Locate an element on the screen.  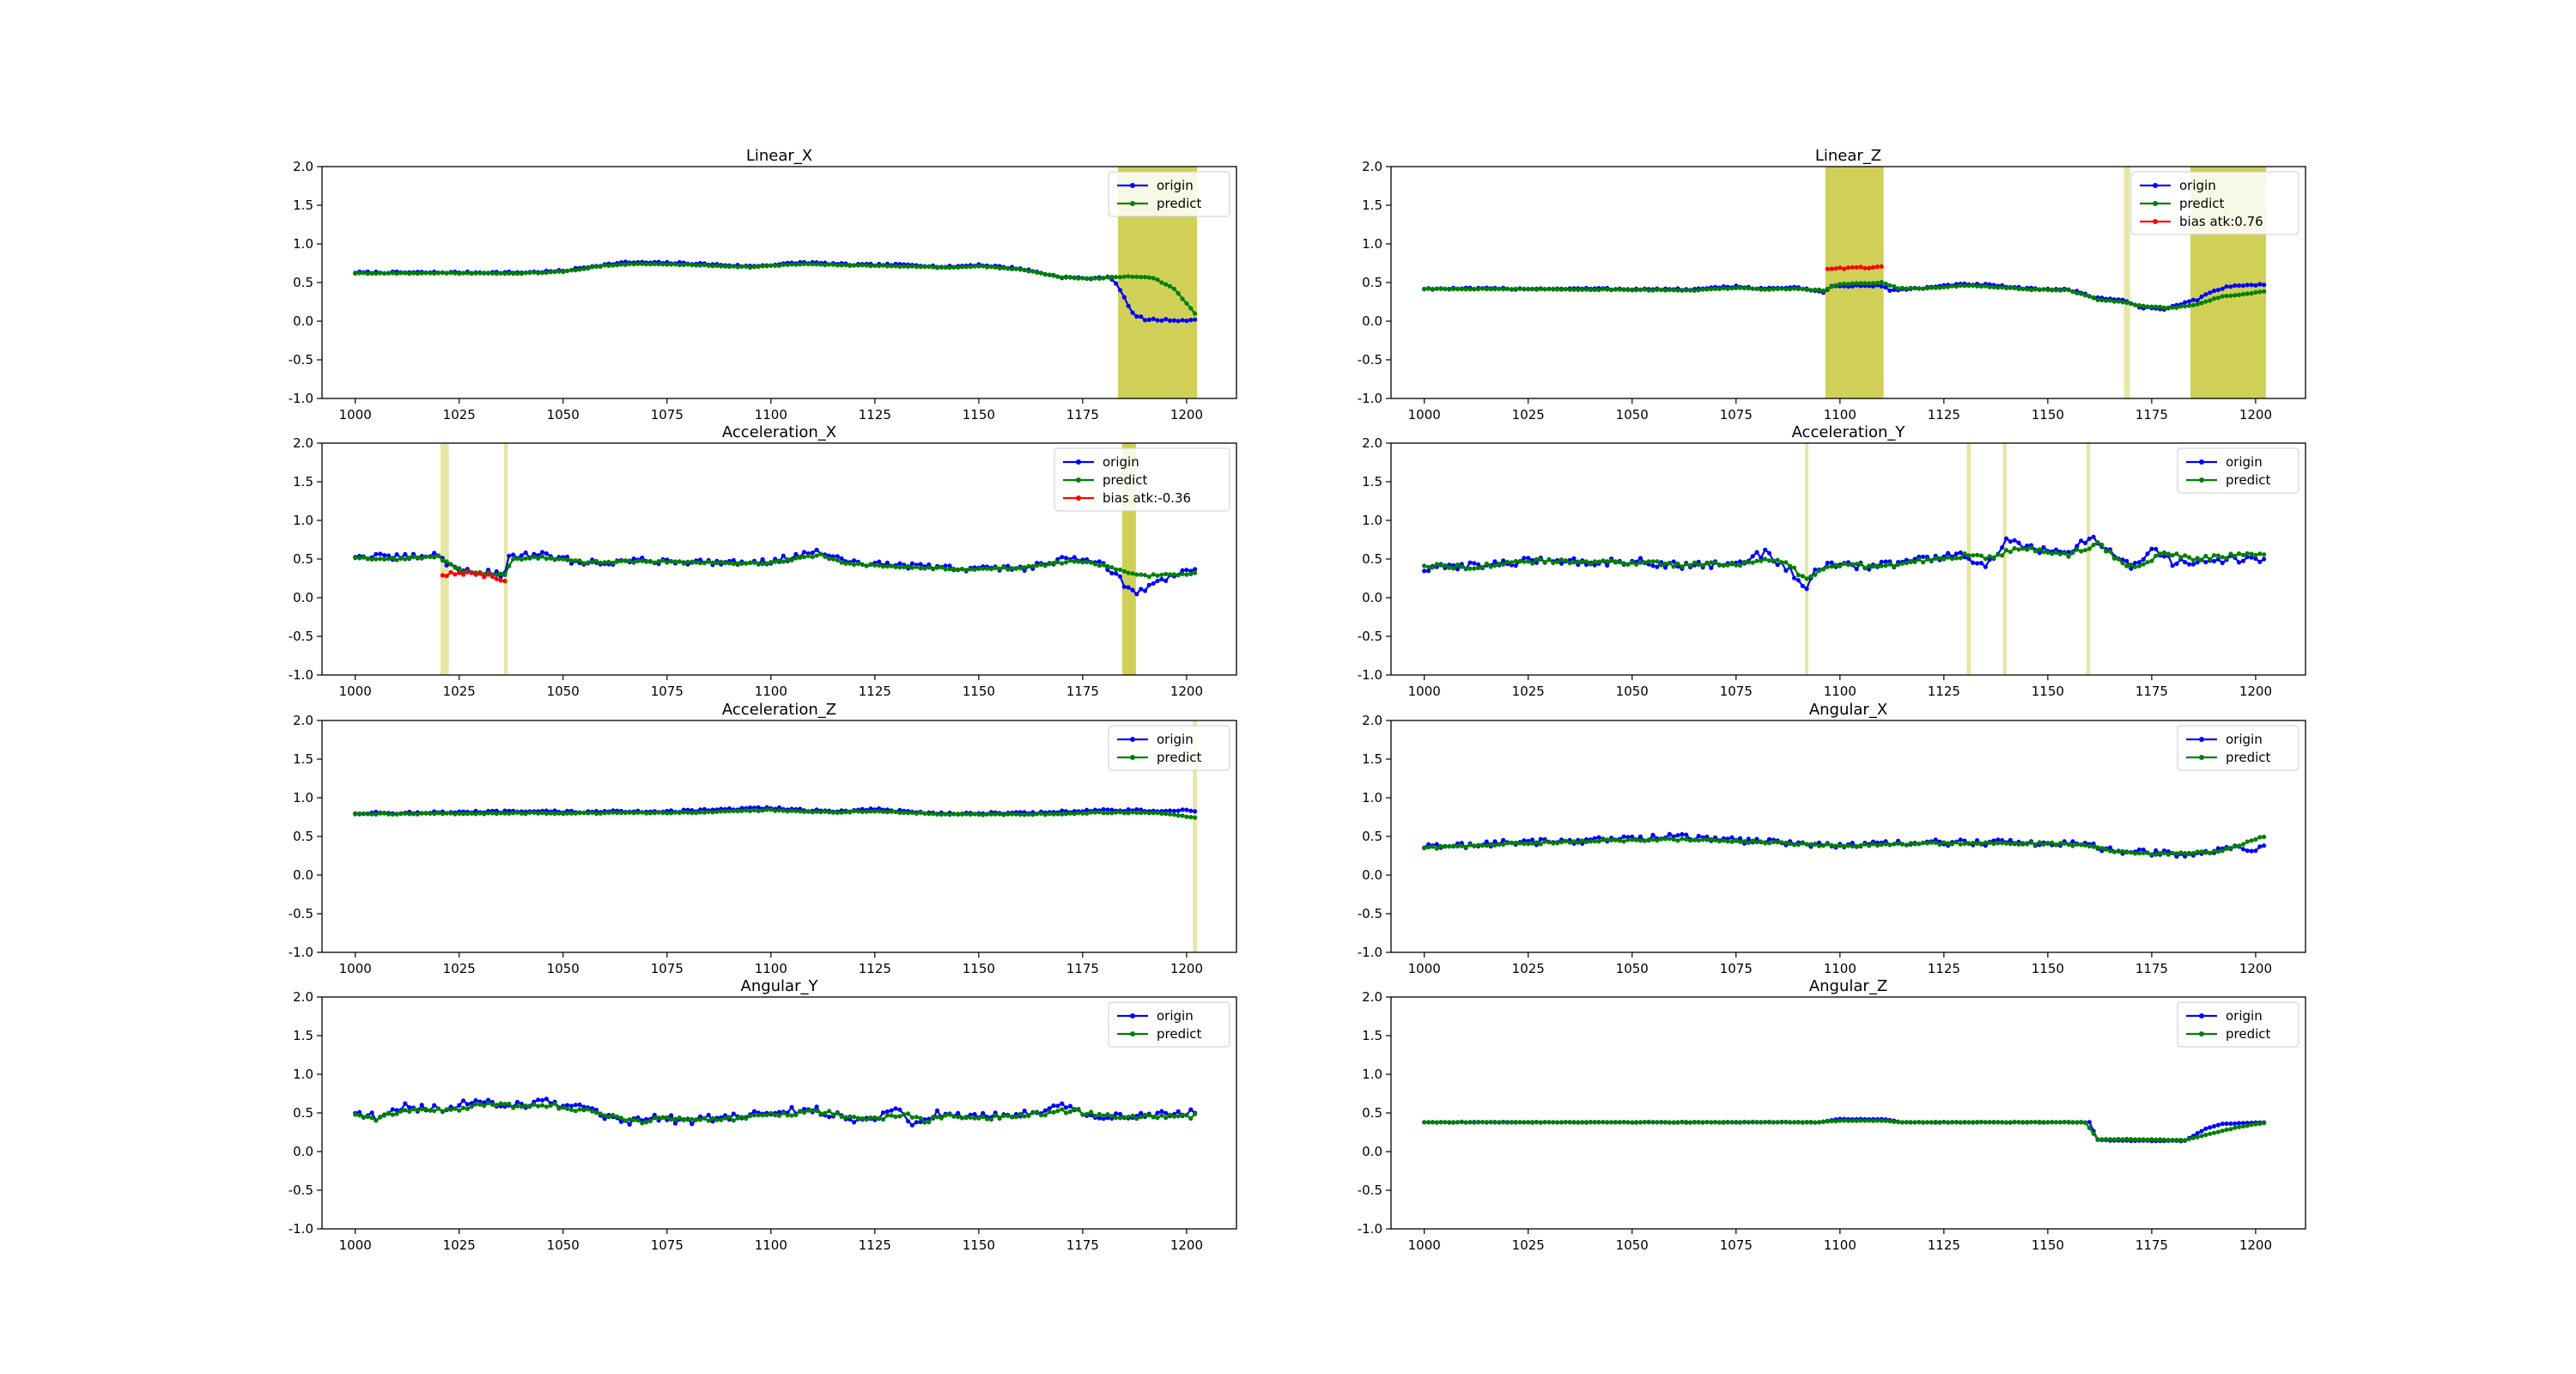
series-markers is located at coordinates (775, 291).